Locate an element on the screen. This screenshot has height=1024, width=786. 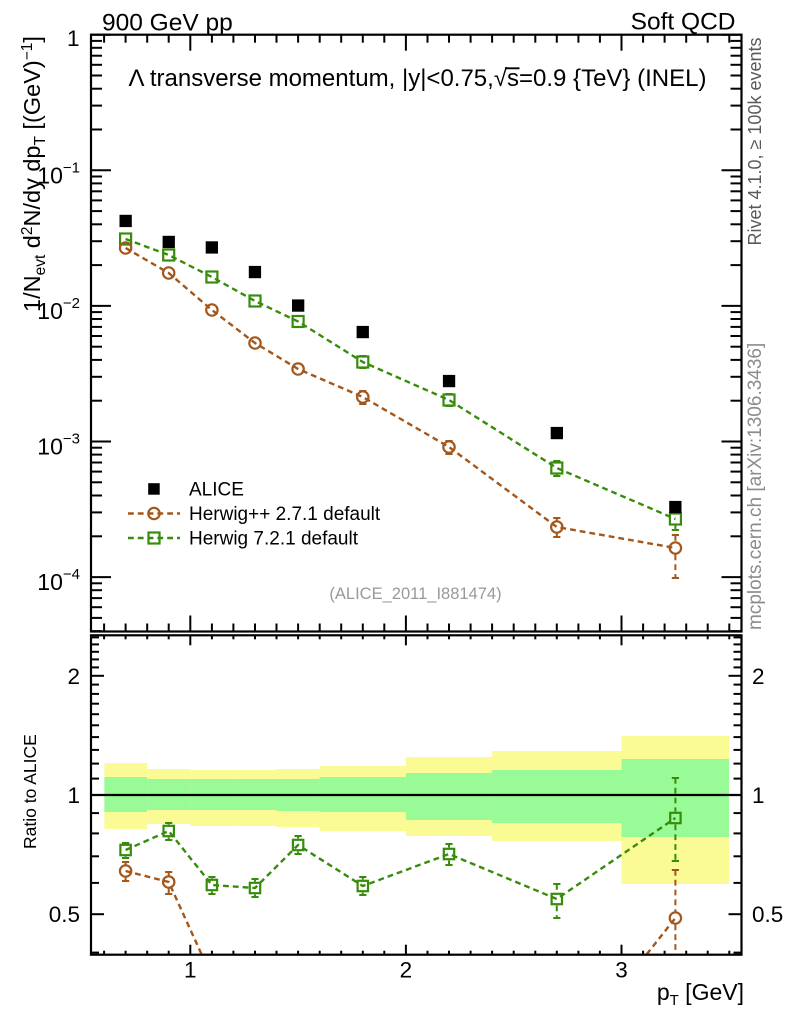
svg-text: 10⁻¹ is located at coordinates (58, 173).